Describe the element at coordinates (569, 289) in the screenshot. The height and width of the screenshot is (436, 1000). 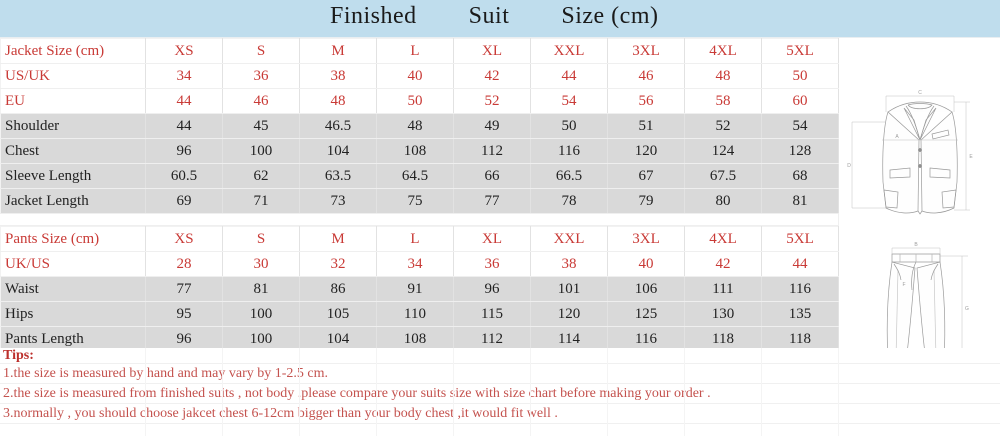
I see `cell: 101` at that location.